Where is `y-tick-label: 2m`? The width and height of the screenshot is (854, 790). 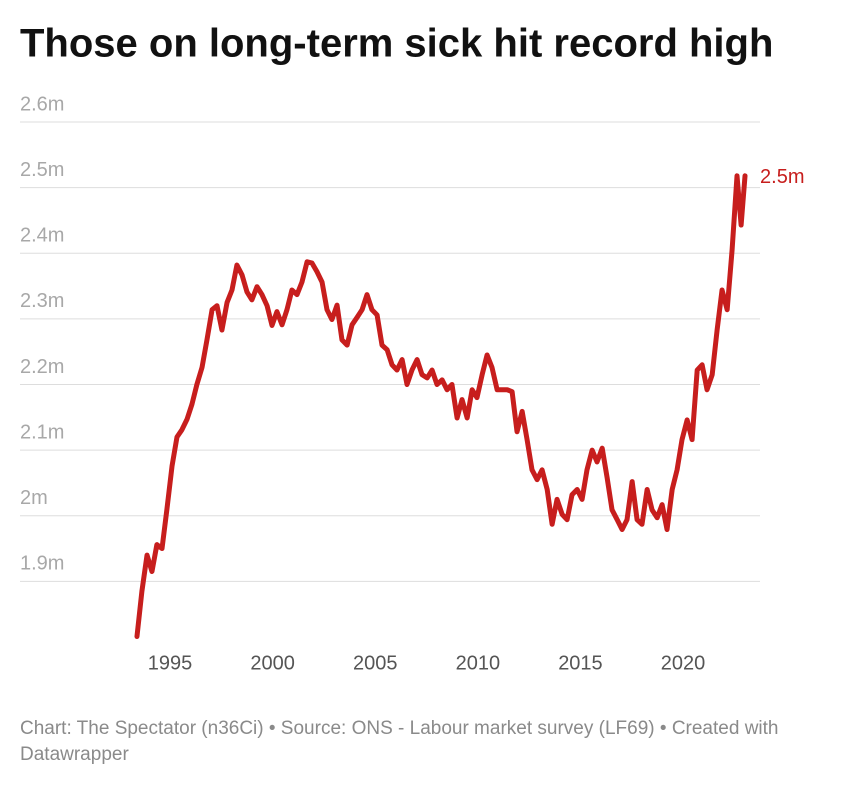
y-tick-label: 2m is located at coordinates (34, 498).